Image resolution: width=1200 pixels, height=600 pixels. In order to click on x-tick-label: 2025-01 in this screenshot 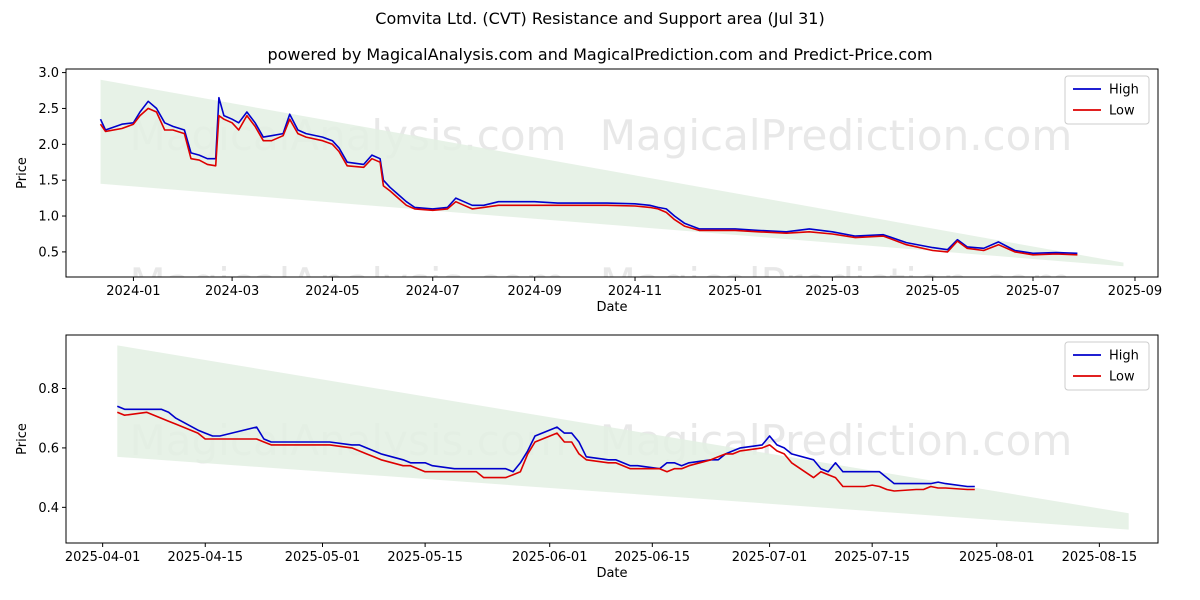, I will do `click(735, 291)`.